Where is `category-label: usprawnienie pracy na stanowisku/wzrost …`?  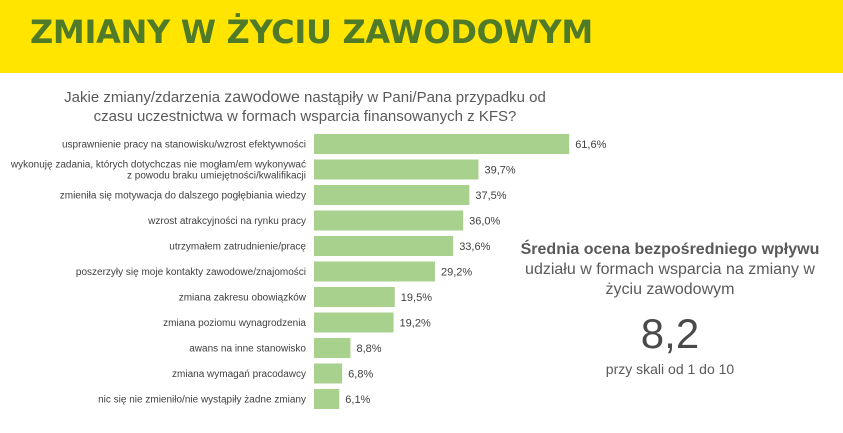 category-label: usprawnienie pracy na stanowisku/wzrost … is located at coordinates (184, 145).